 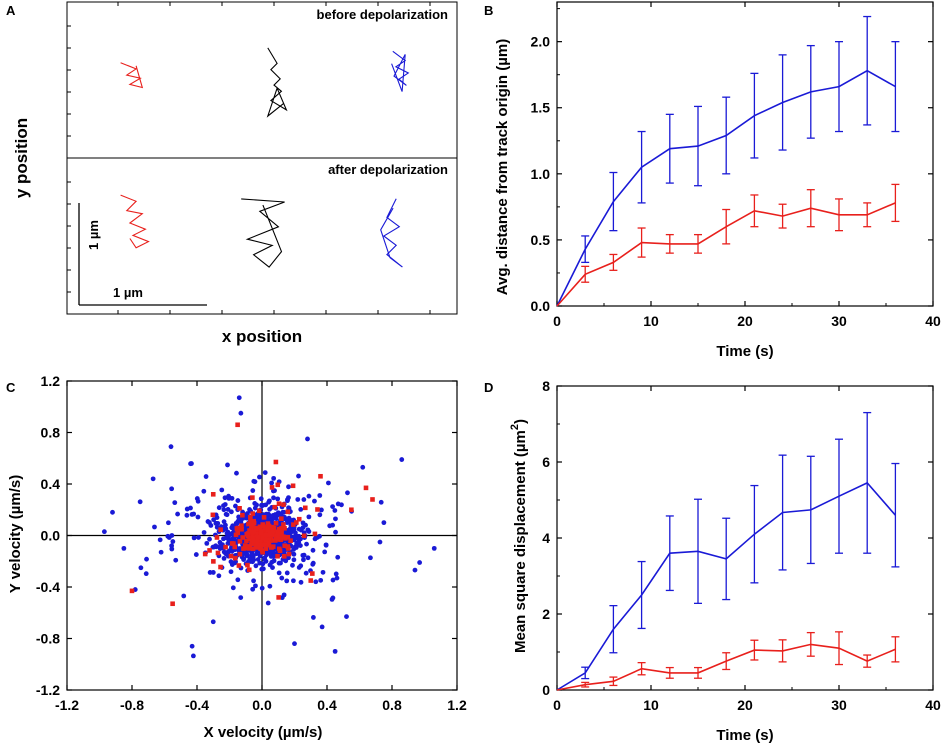 What do you see at coordinates (502, 167) in the screenshot?
I see `panel-b-y-label: Avg. distance from track origin (µm)` at bounding box center [502, 167].